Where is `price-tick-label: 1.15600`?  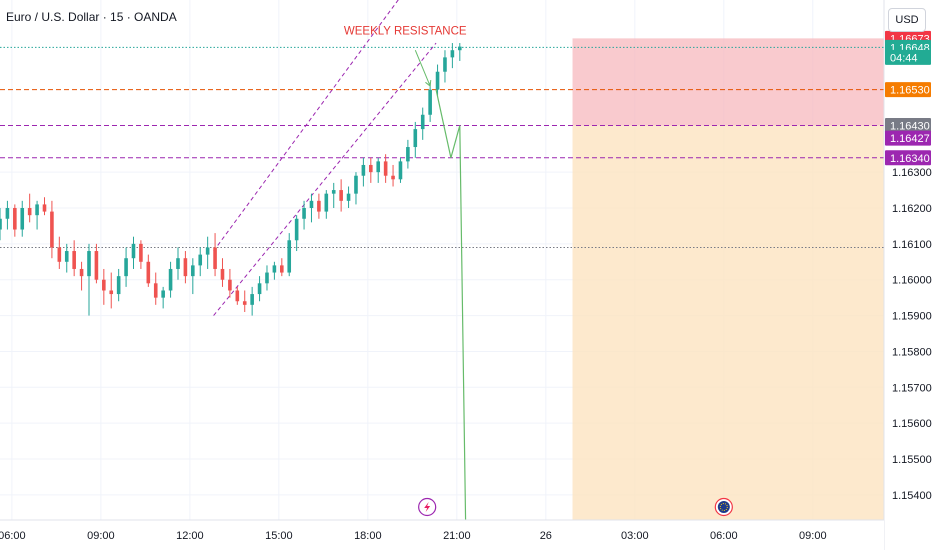
price-tick-label: 1.15600 is located at coordinates (912, 424).